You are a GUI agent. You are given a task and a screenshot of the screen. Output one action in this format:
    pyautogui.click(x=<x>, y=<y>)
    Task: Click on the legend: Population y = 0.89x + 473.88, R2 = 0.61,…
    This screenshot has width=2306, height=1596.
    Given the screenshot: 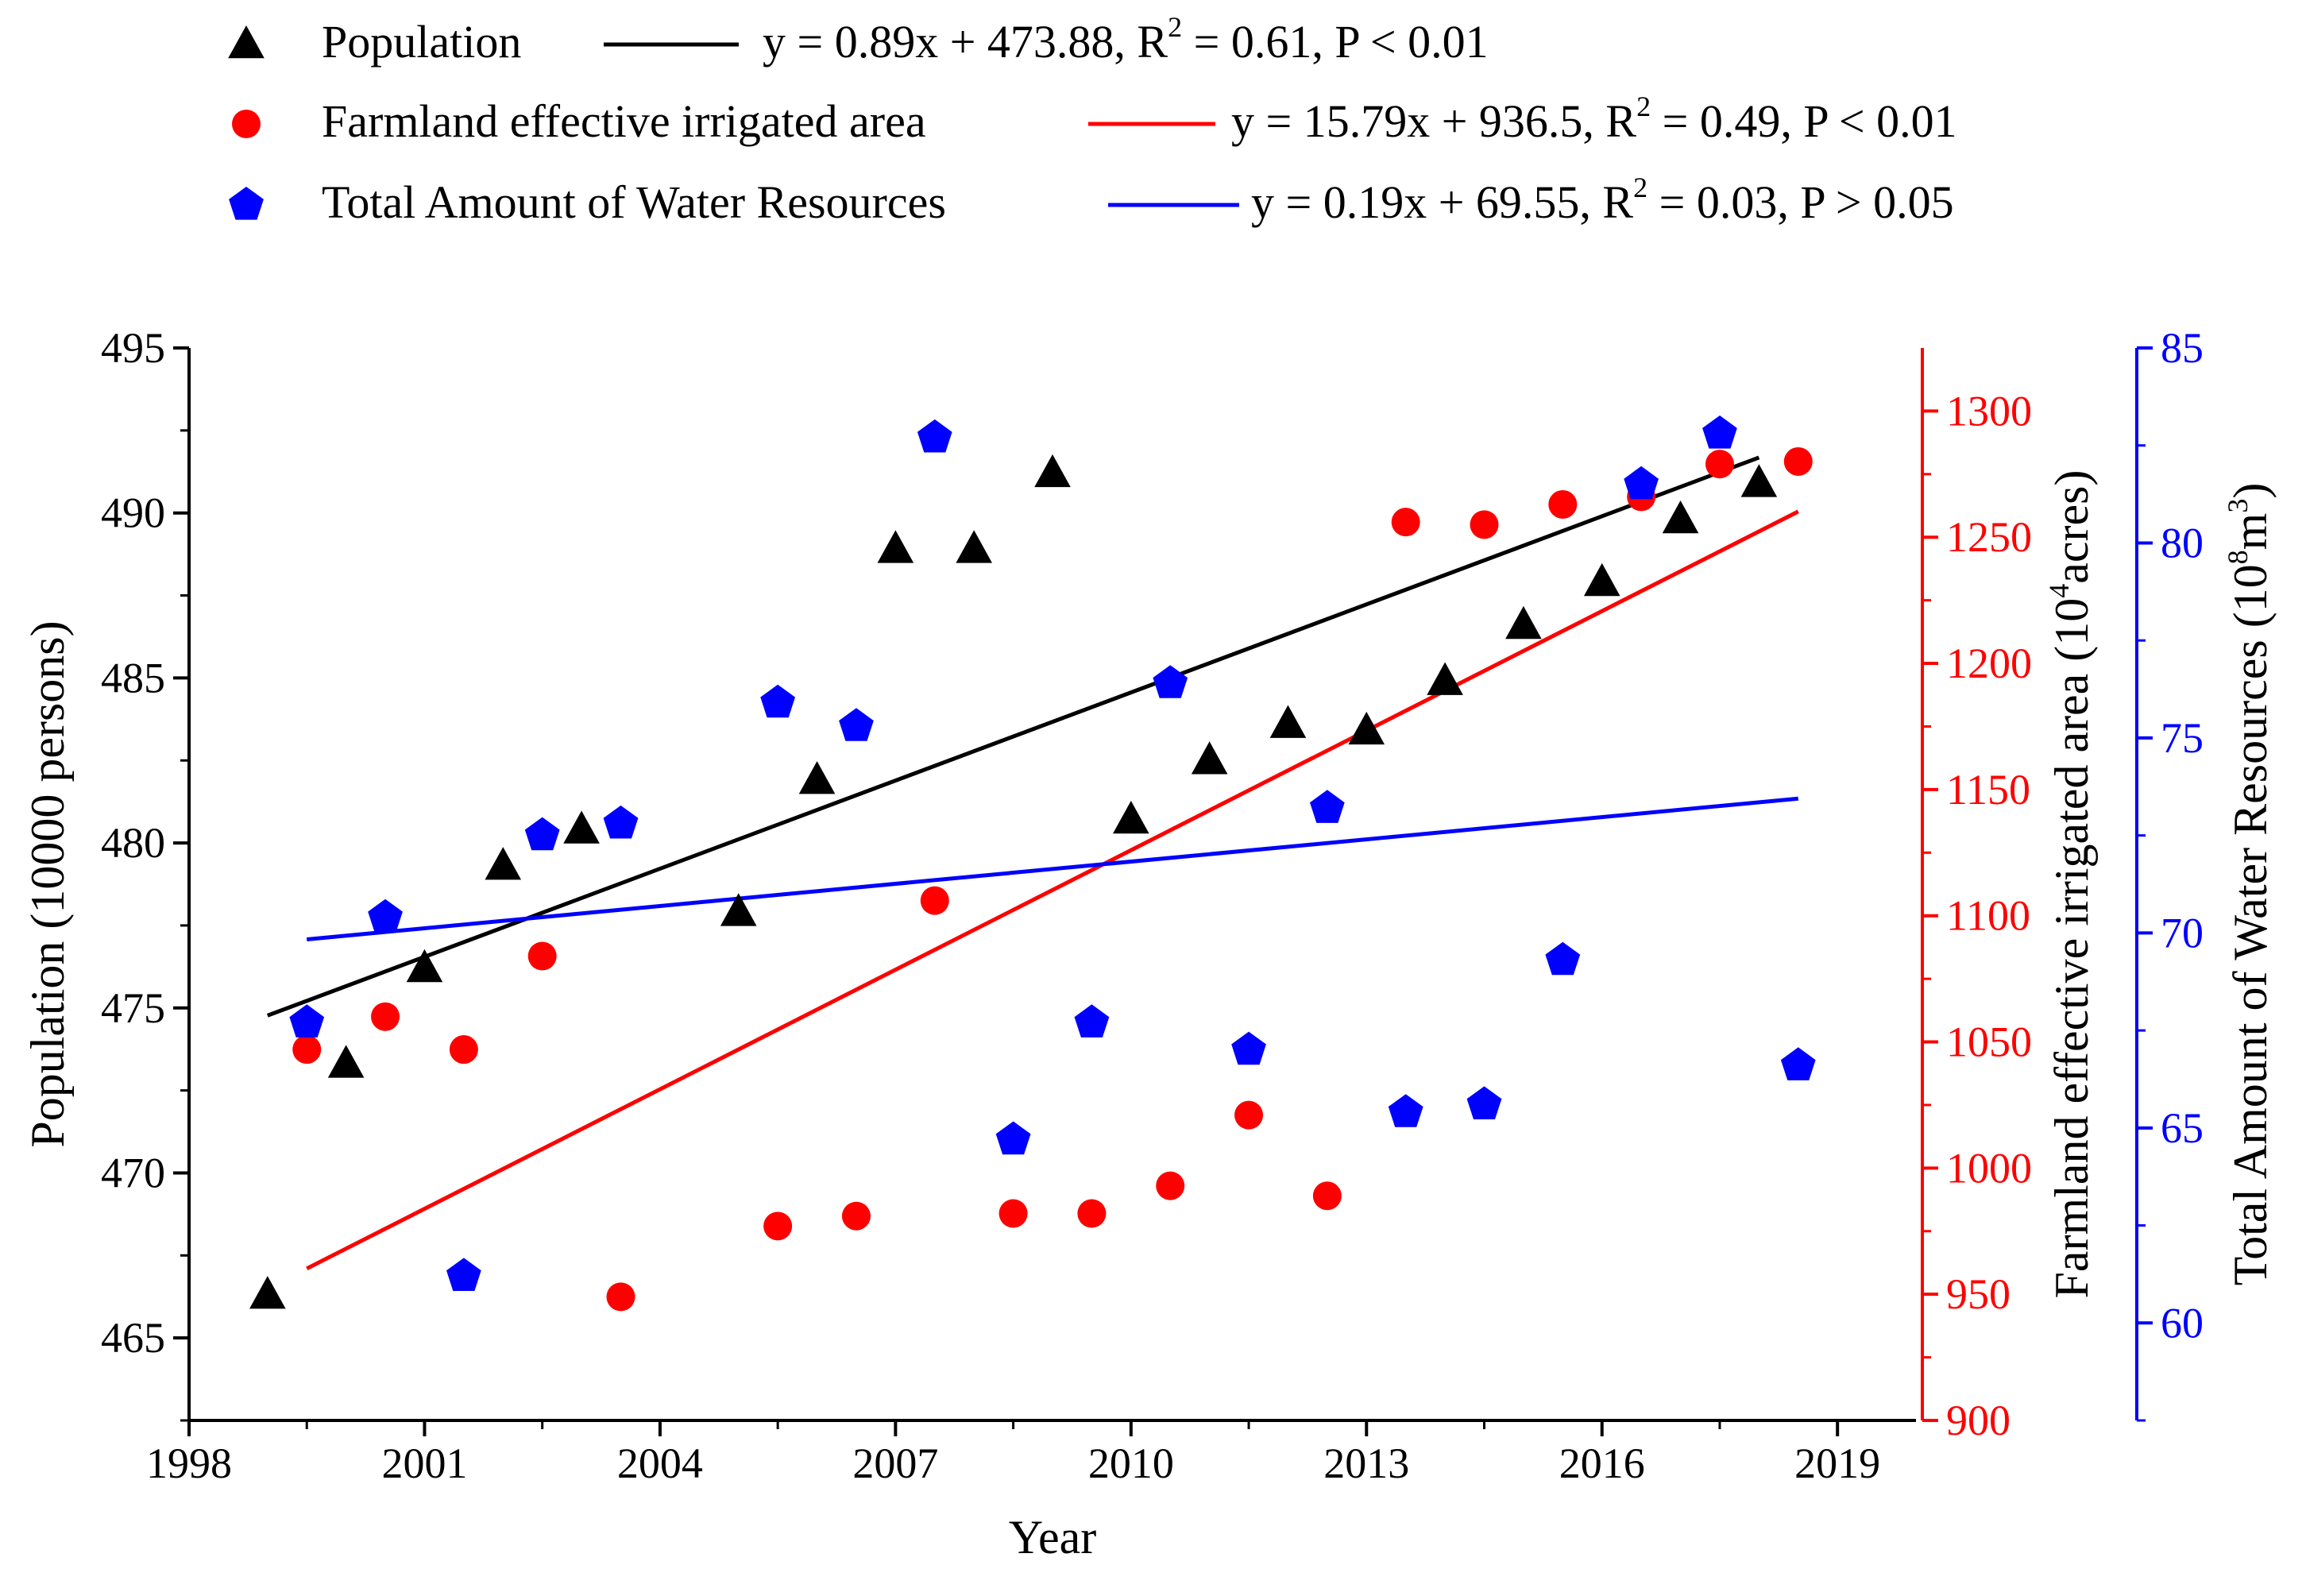 What is the action you would take?
    pyautogui.click(x=1092, y=120)
    